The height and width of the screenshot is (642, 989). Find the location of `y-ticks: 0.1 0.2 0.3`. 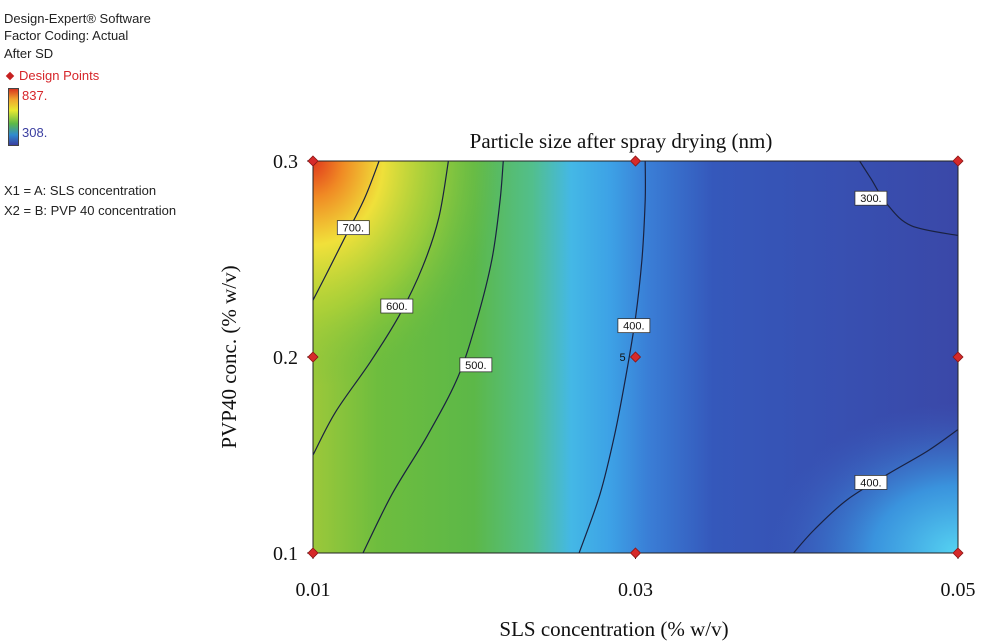

y-ticks: 0.1 0.2 0.3 is located at coordinates (293, 358).